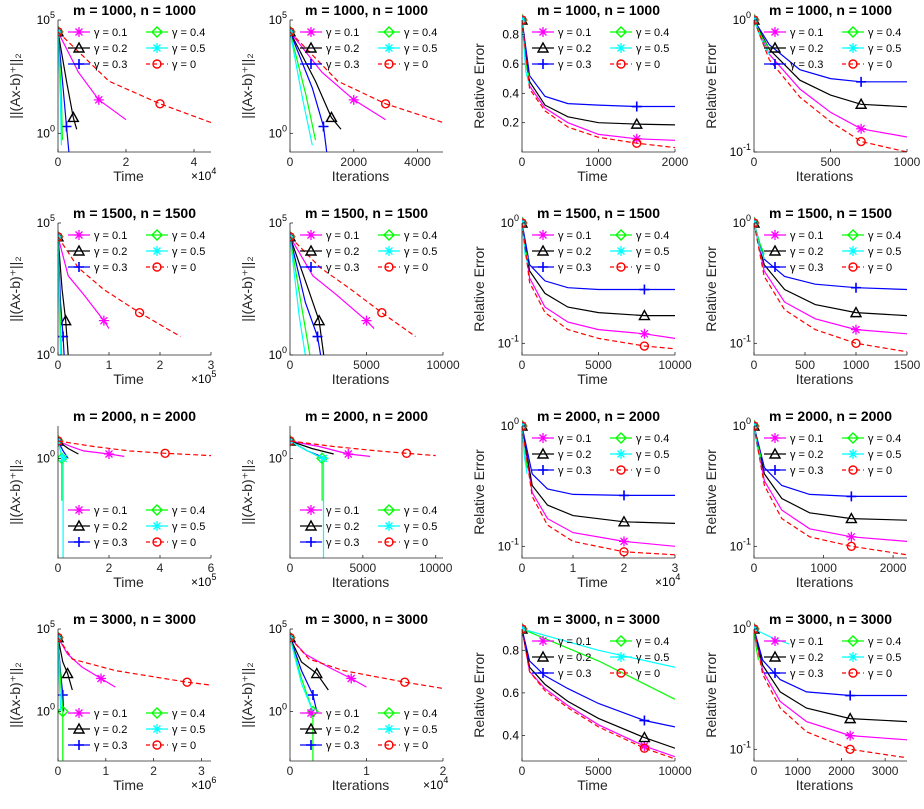  What do you see at coordinates (598, 619) in the screenshot?
I see `plot-title: m = 3000, n = 3000` at bounding box center [598, 619].